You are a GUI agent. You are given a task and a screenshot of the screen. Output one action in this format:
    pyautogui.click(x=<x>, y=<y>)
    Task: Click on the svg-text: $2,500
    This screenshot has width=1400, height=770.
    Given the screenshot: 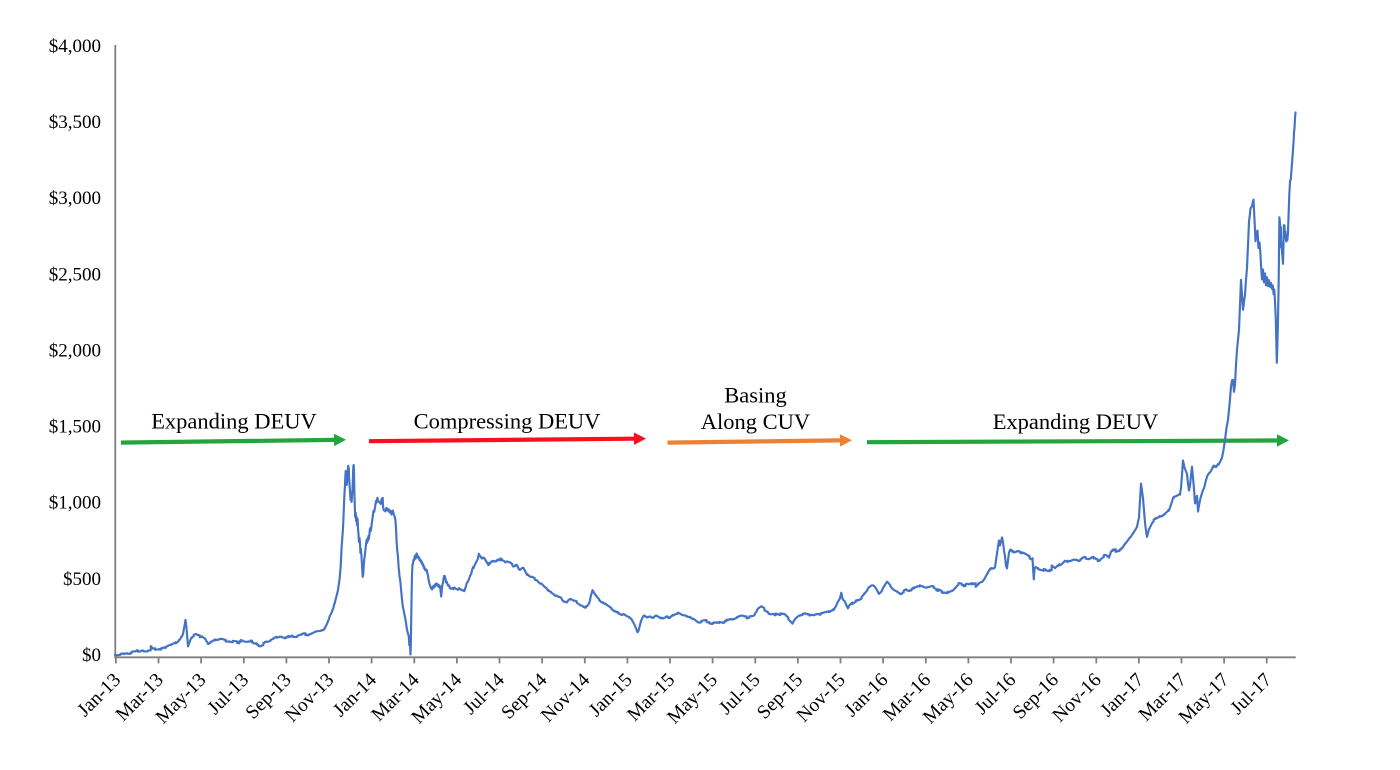 What is the action you would take?
    pyautogui.click(x=75, y=274)
    